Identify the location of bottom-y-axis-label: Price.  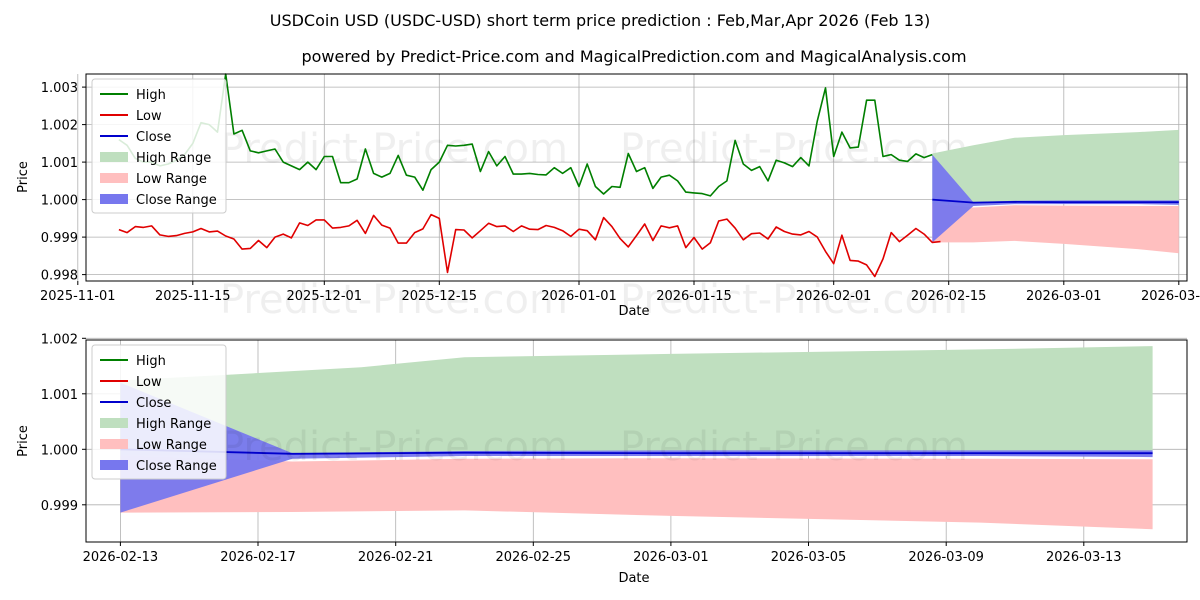
(23, 441).